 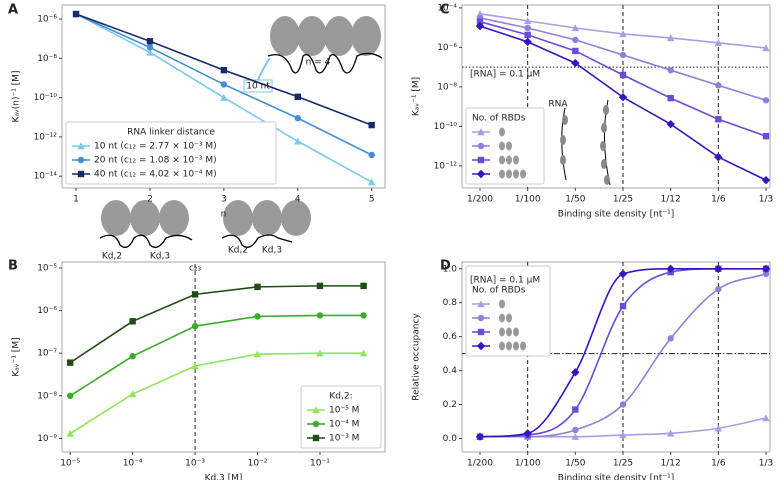 I want to click on legend-label: 40 nt (c₁₂ = 4.02 × 10⁻⁴ M), so click(x=155, y=175).